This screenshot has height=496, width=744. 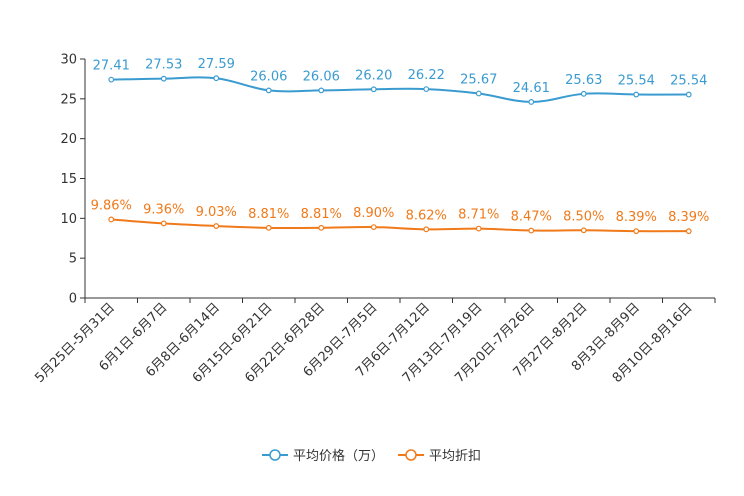 What do you see at coordinates (216, 212) in the screenshot?
I see `data-label: 9.03%` at bounding box center [216, 212].